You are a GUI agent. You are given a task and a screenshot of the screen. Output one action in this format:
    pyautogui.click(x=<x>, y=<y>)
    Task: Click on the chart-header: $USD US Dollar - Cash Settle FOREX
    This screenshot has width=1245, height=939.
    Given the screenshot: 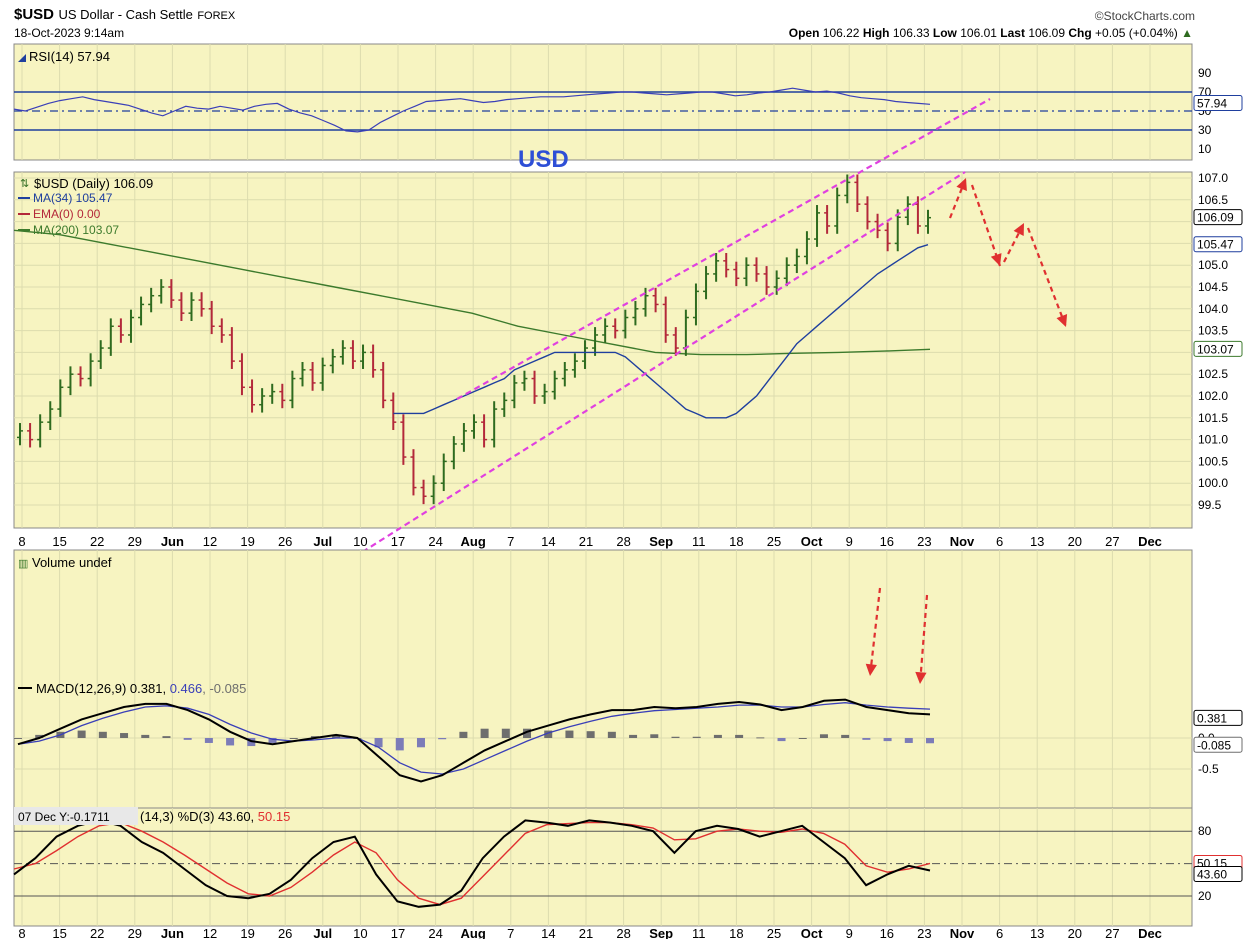 What is the action you would take?
    pyautogui.click(x=124, y=15)
    